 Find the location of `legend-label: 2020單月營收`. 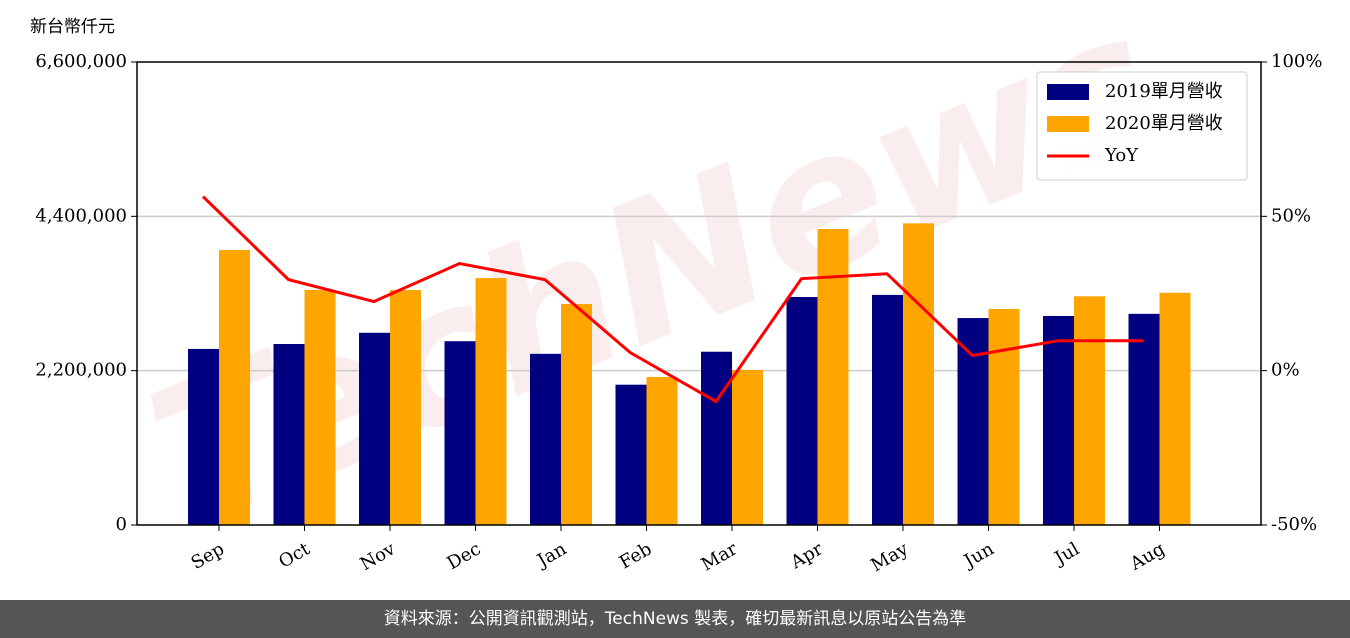

legend-label: 2020單月營收 is located at coordinates (1164, 123).